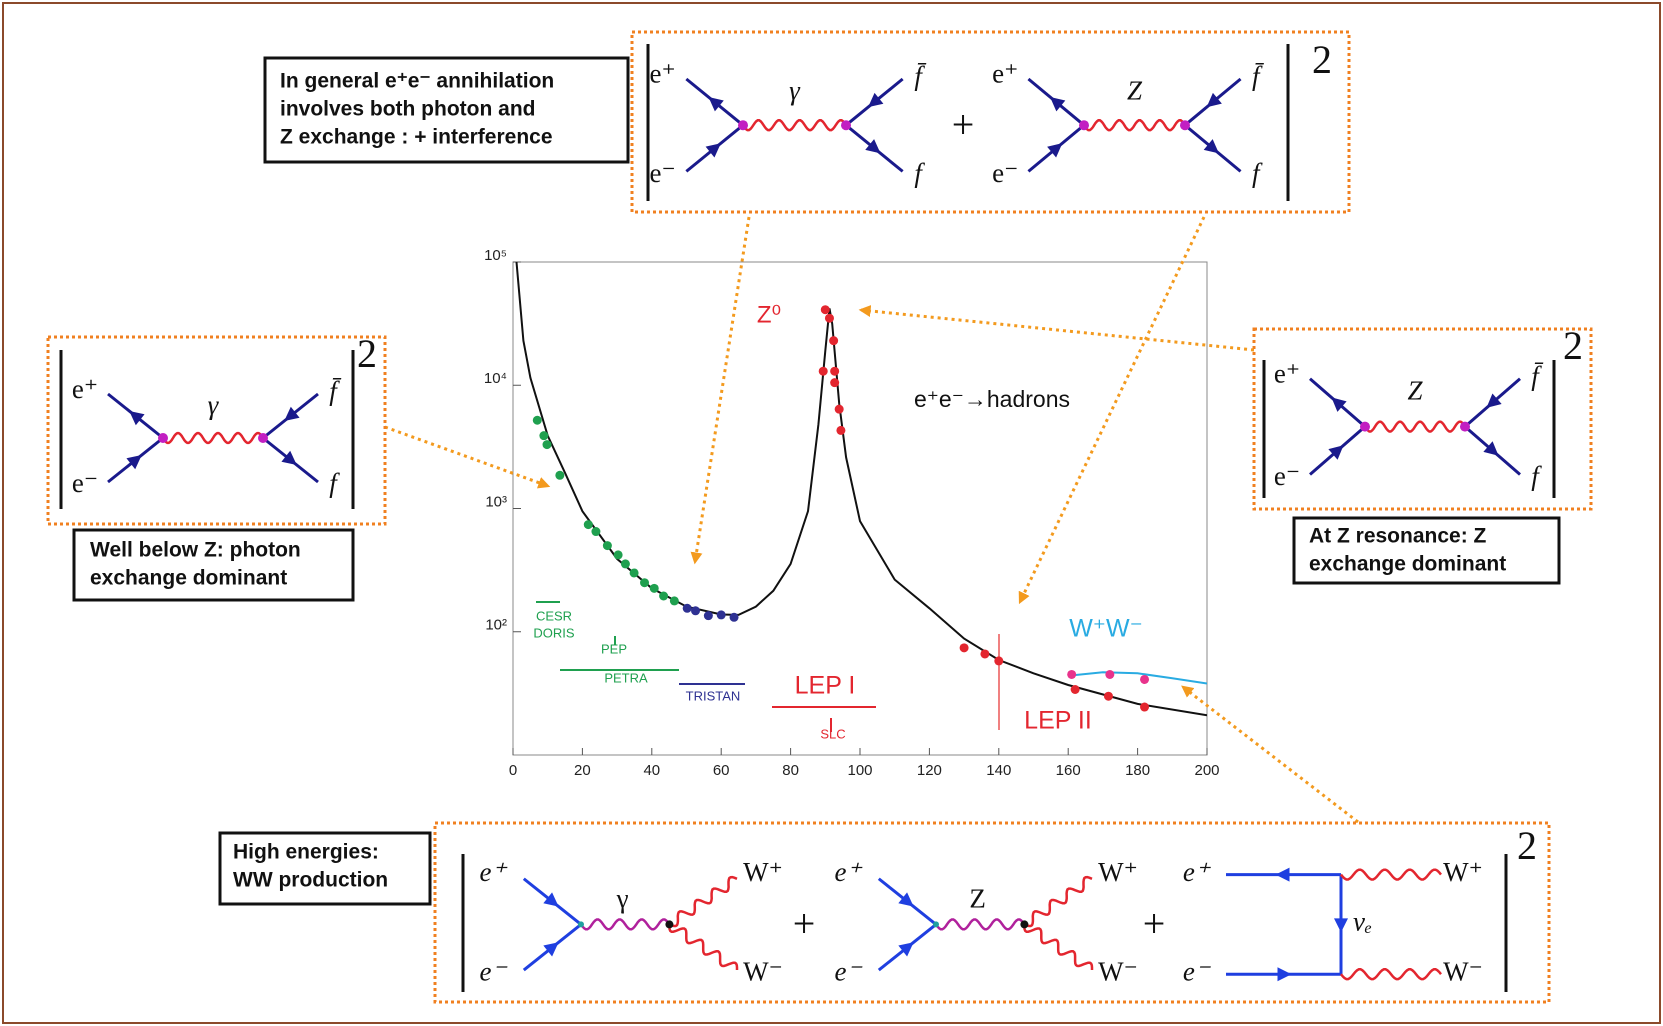  I want to click on y-tick-label: 10², so click(496, 625).